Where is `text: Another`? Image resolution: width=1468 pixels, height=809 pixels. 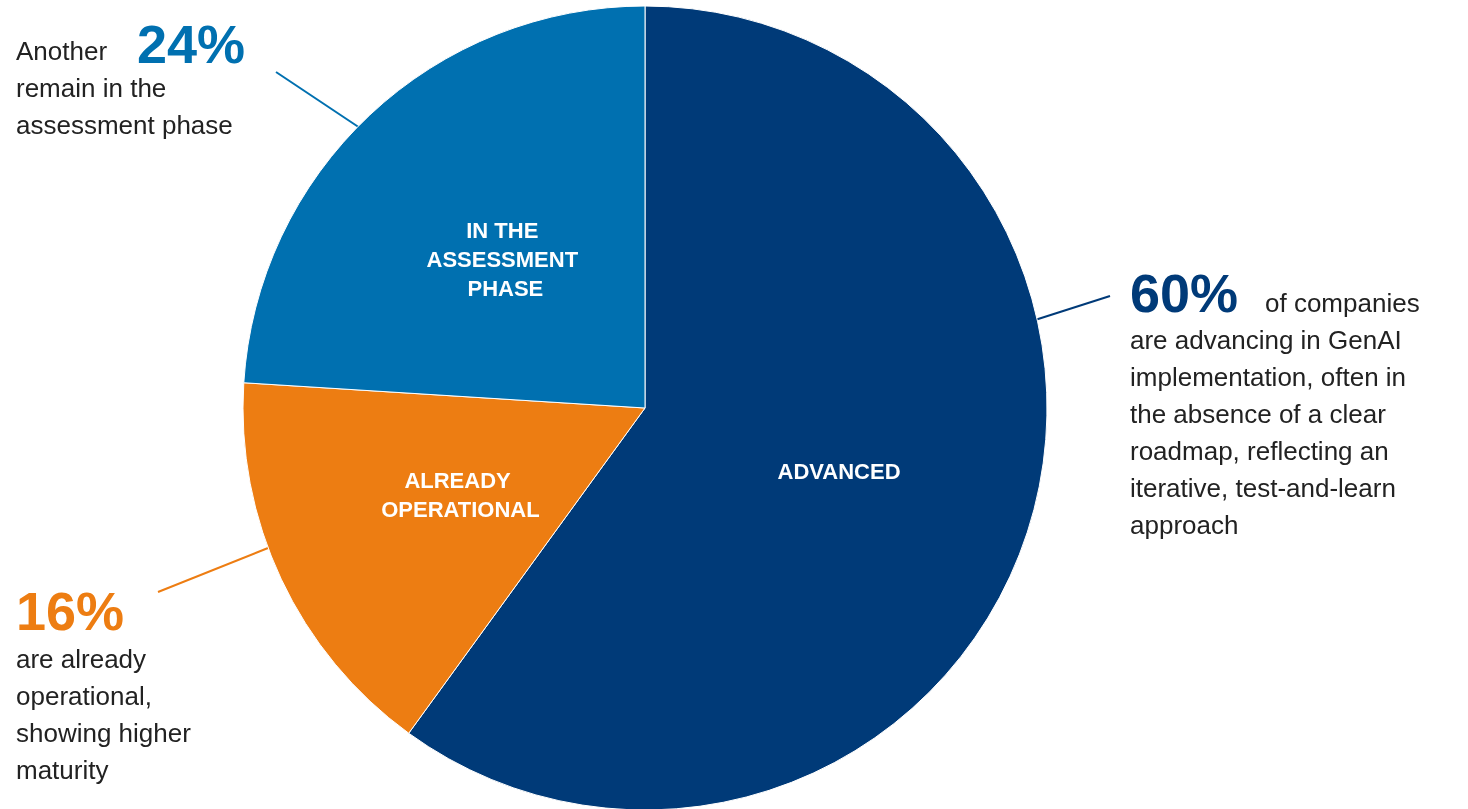
text: Another is located at coordinates (62, 51).